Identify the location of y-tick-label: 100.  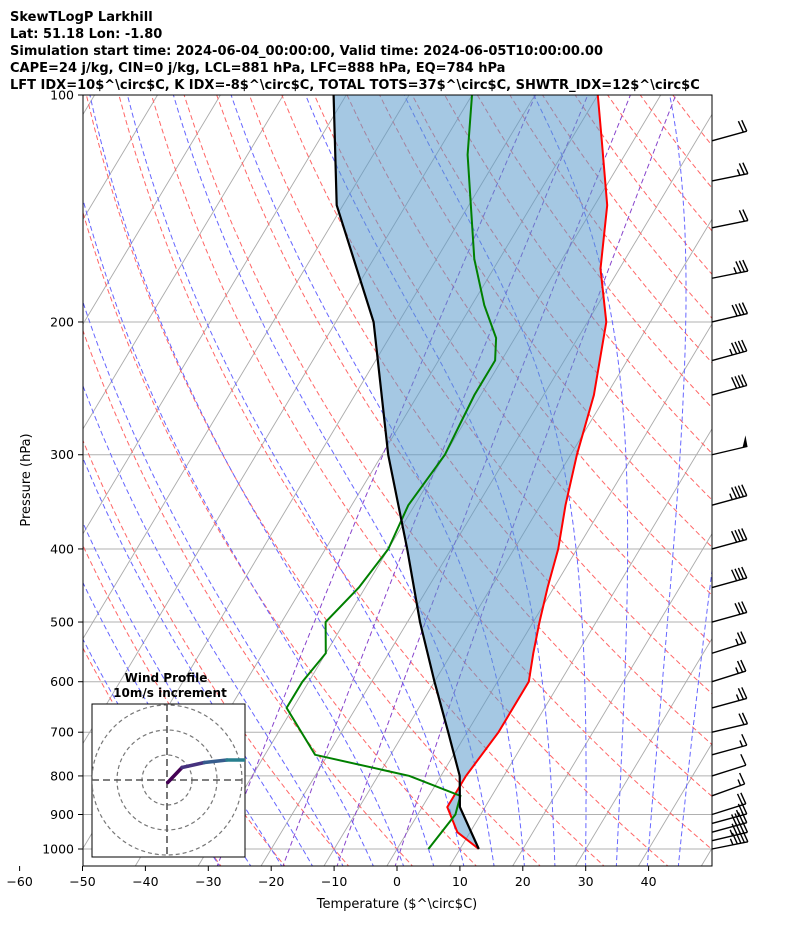
(62, 95).